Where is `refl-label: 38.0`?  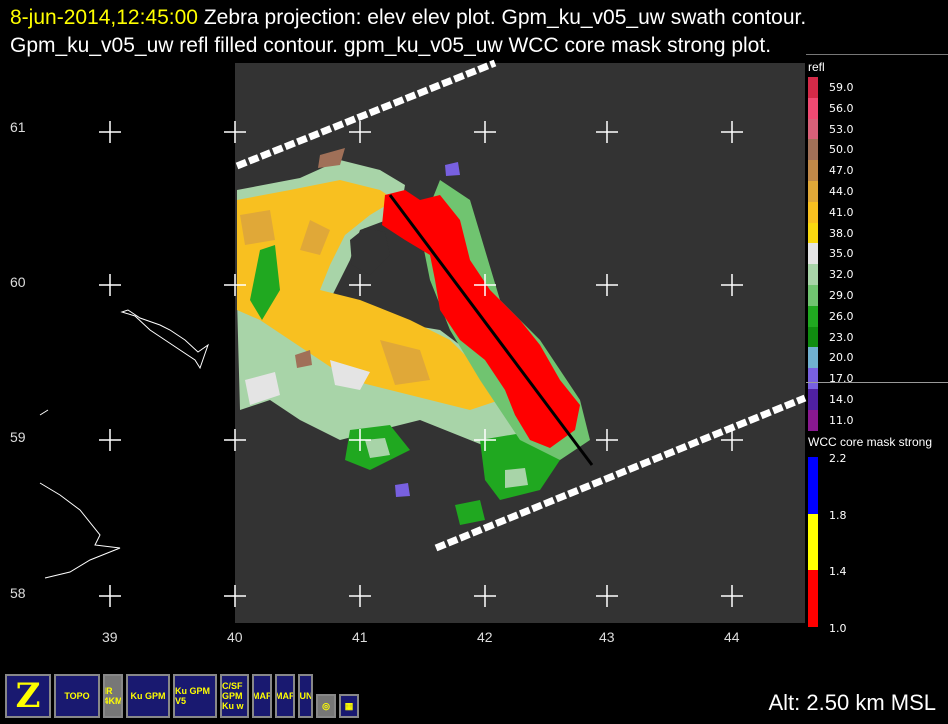 refl-label: 38.0 is located at coordinates (841, 233).